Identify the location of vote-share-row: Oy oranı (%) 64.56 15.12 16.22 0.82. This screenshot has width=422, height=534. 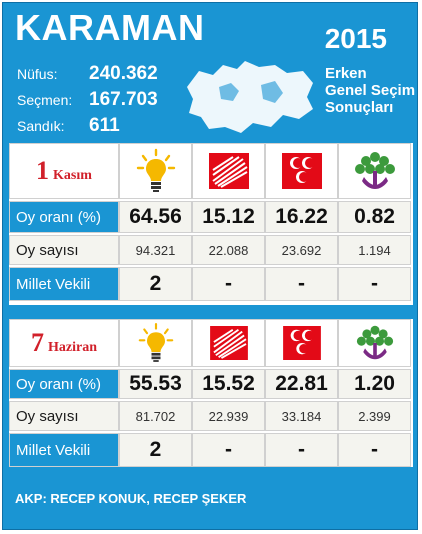
(211, 217).